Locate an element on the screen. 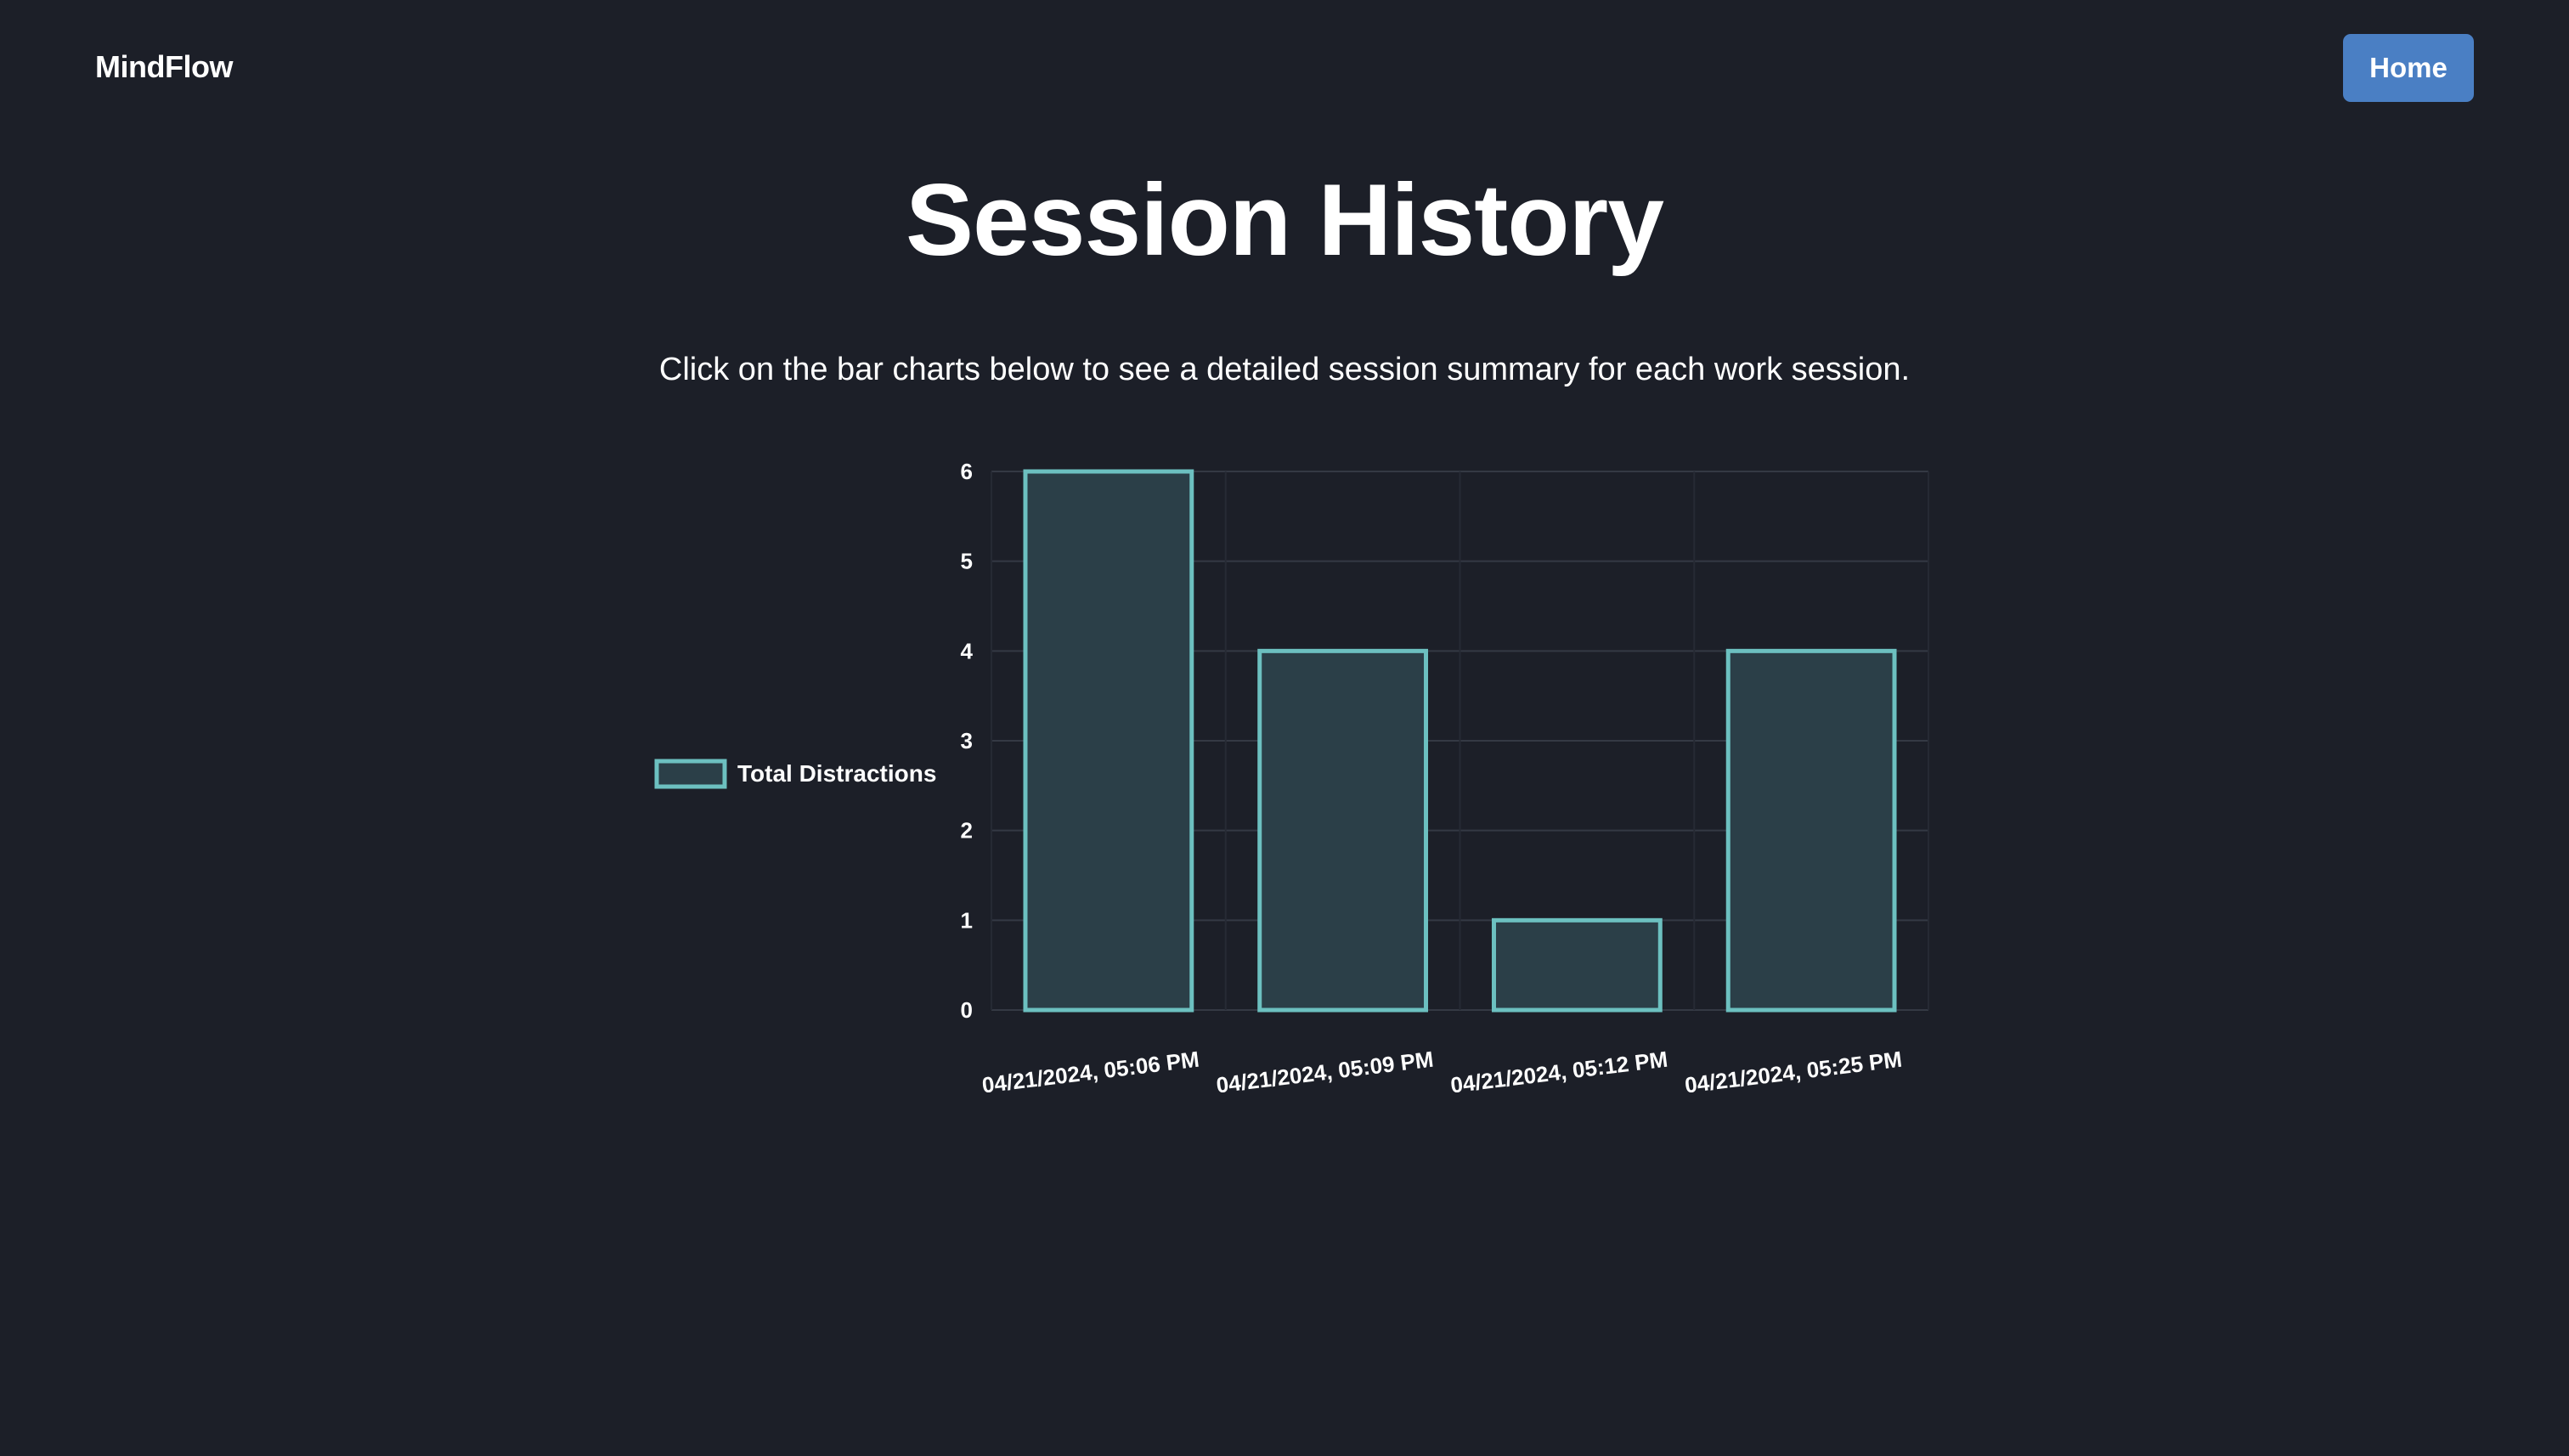 The width and height of the screenshot is (2569, 1456). y-tick-label: 0 is located at coordinates (967, 1010).